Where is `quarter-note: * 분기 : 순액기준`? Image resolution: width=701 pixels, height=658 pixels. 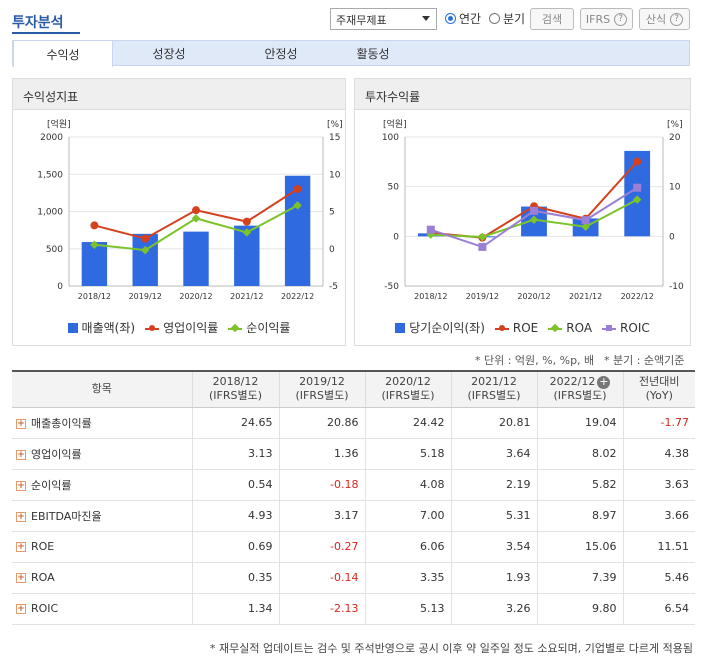
quarter-note: * 분기 : 순액기준 is located at coordinates (644, 360).